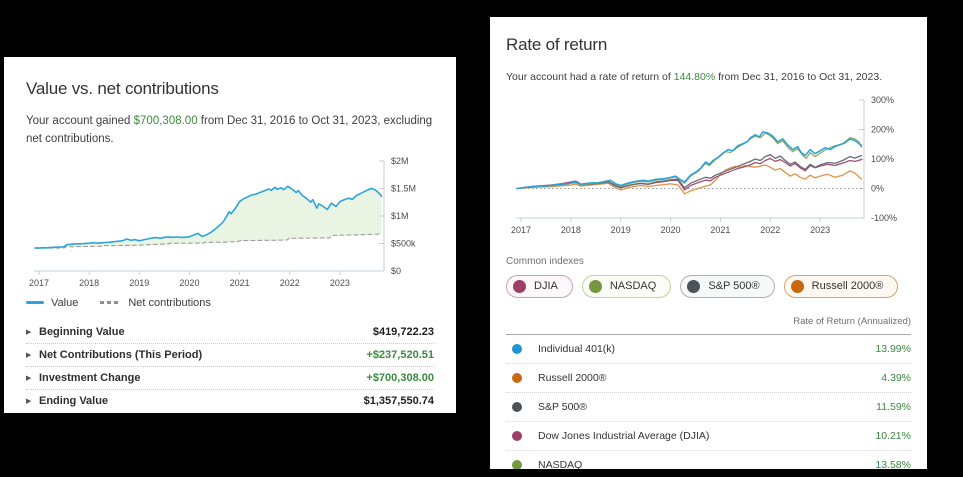 This screenshot has width=963, height=477. What do you see at coordinates (403, 331) in the screenshot?
I see `summary-row-value: $419,722.23` at bounding box center [403, 331].